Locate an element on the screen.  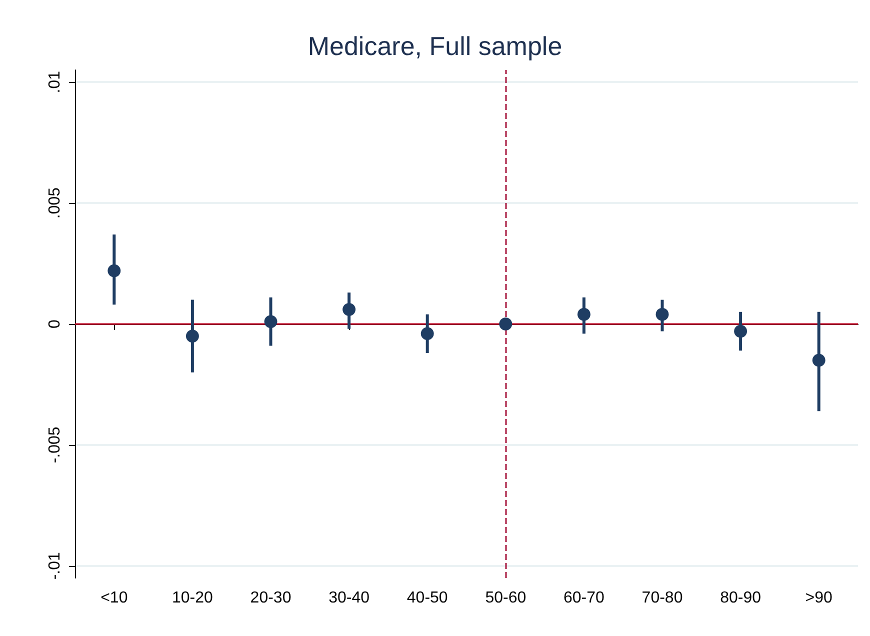
y-tick-label: -.01 is located at coordinates (55, 566).